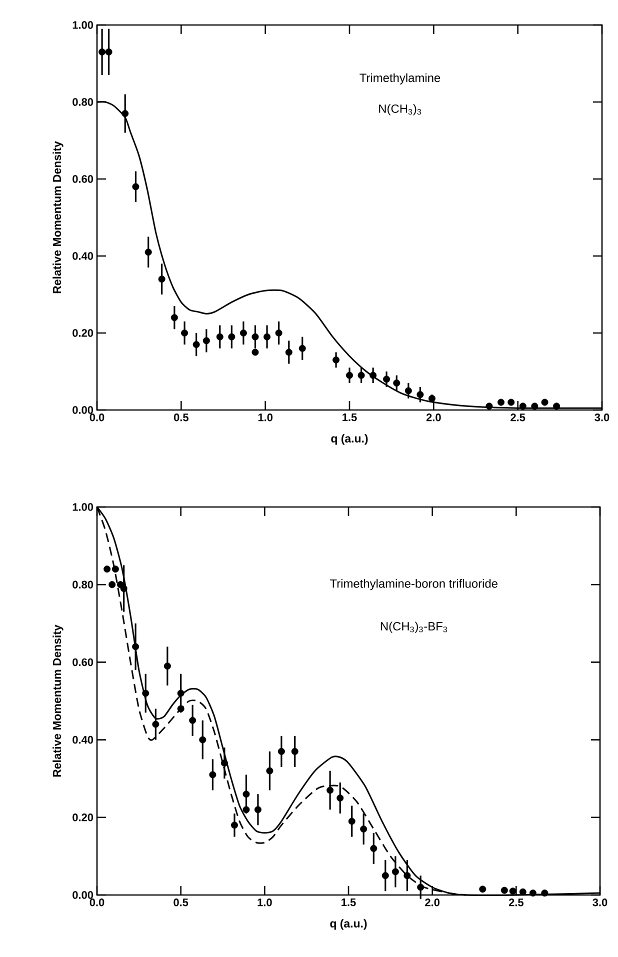 This screenshot has height=957, width=618. Describe the element at coordinates (414, 584) in the screenshot. I see `annotation: Trimethylamine-boron trifluoride` at that location.